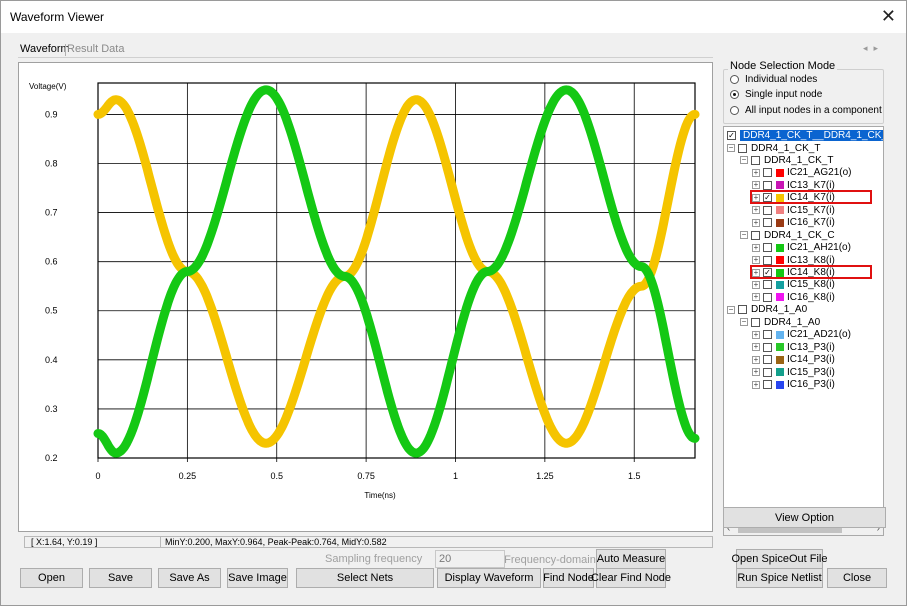 The width and height of the screenshot is (907, 606). Describe the element at coordinates (888, 16) in the screenshot. I see `close-icon: ✕` at that location.